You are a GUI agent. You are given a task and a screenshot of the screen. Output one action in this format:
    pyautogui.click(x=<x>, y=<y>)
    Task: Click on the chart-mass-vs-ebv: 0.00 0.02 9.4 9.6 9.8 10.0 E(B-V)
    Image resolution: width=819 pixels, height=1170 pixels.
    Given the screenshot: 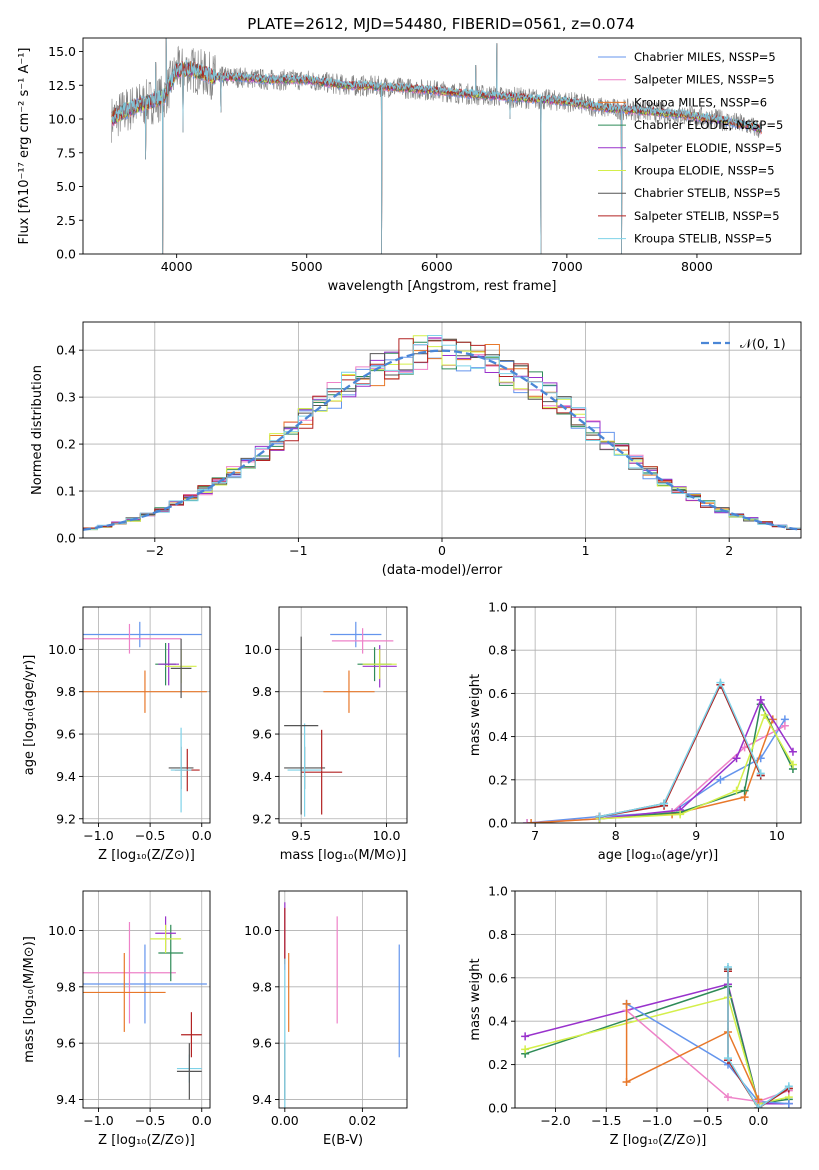 What is the action you would take?
    pyautogui.click(x=326, y=1019)
    